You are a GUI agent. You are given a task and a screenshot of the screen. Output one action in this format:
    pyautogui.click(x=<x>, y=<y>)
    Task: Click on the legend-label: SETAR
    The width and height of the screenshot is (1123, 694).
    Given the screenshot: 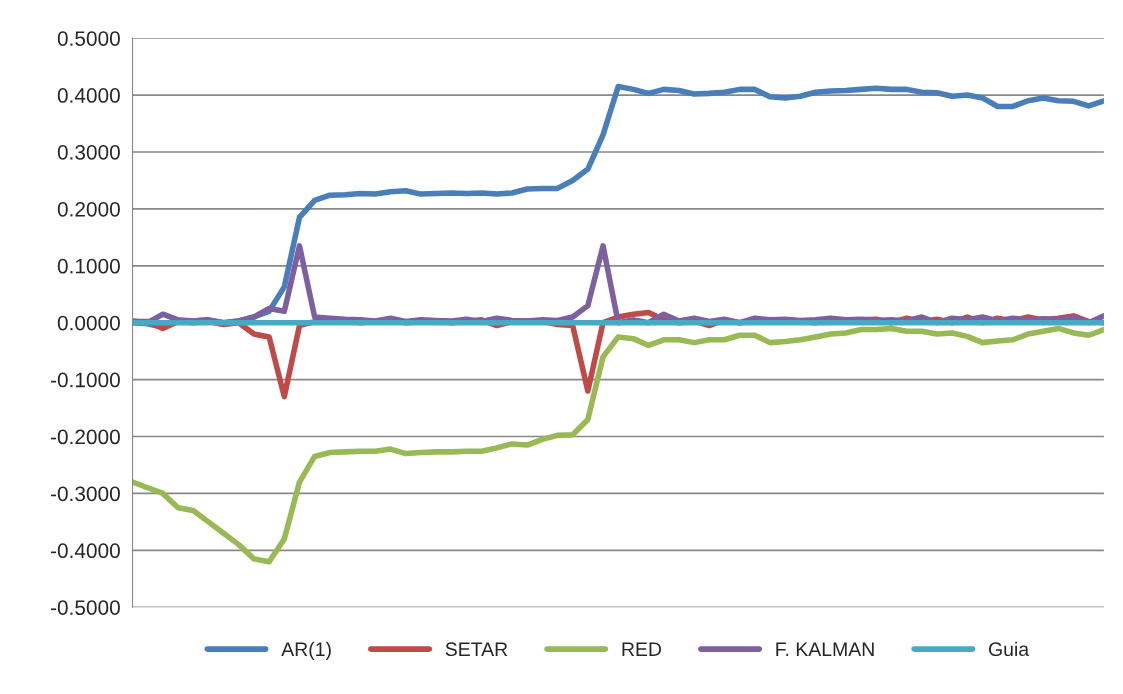 What is the action you would take?
    pyautogui.click(x=476, y=649)
    